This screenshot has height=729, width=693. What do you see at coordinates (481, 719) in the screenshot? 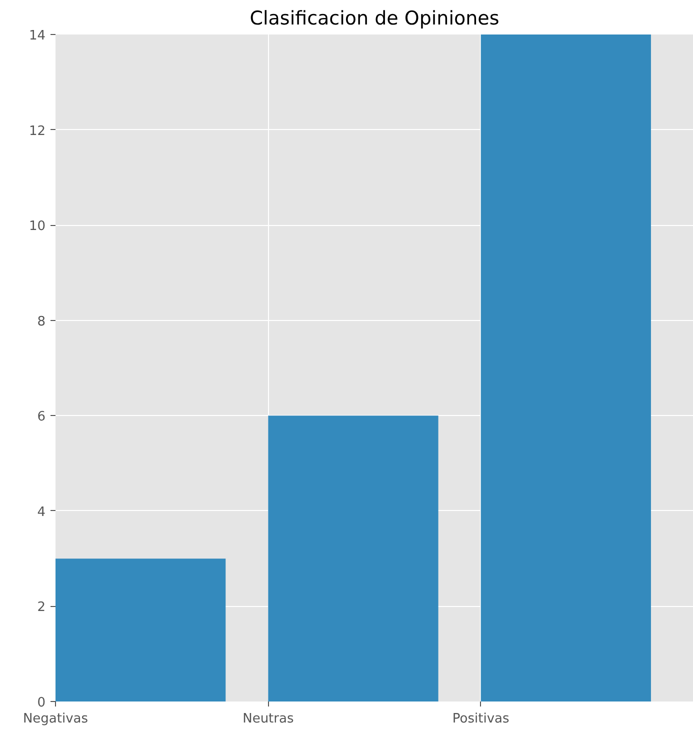
I see `x-tick-label: Positivas` at bounding box center [481, 719].